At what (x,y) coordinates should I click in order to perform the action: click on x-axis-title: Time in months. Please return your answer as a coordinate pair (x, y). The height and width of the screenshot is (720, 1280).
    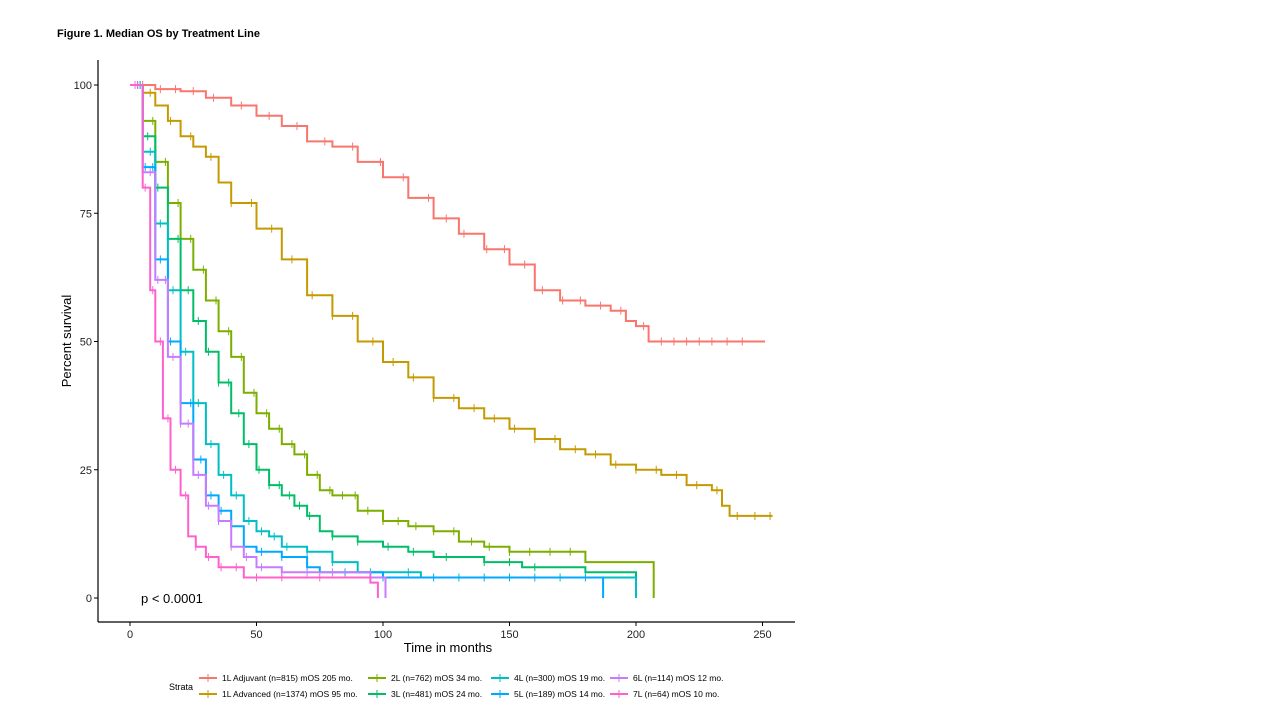
    Looking at the image, I should click on (448, 647).